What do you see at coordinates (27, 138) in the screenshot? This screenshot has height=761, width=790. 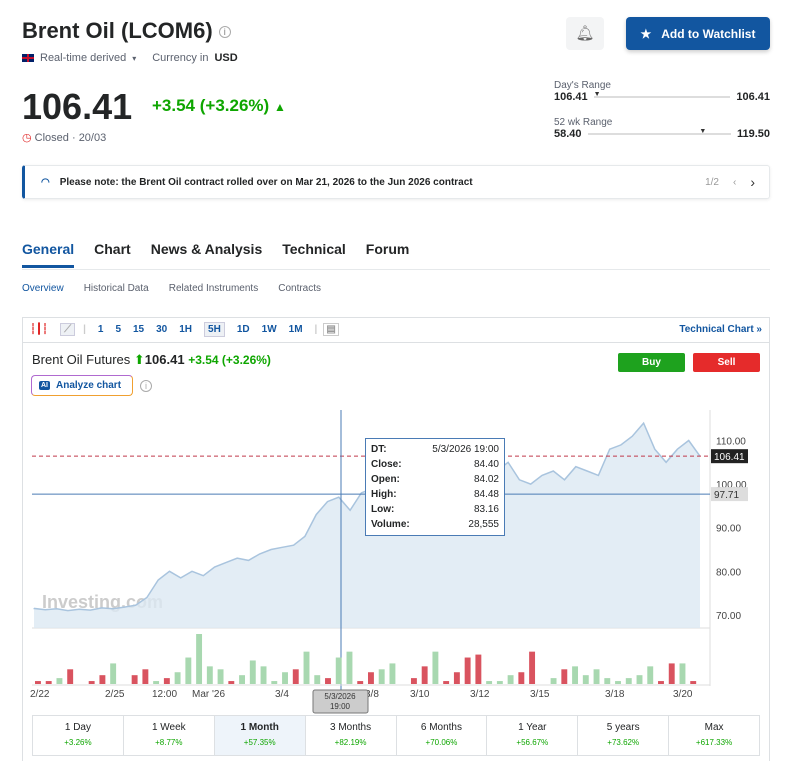 I see `clock-icon: ◷` at bounding box center [27, 138].